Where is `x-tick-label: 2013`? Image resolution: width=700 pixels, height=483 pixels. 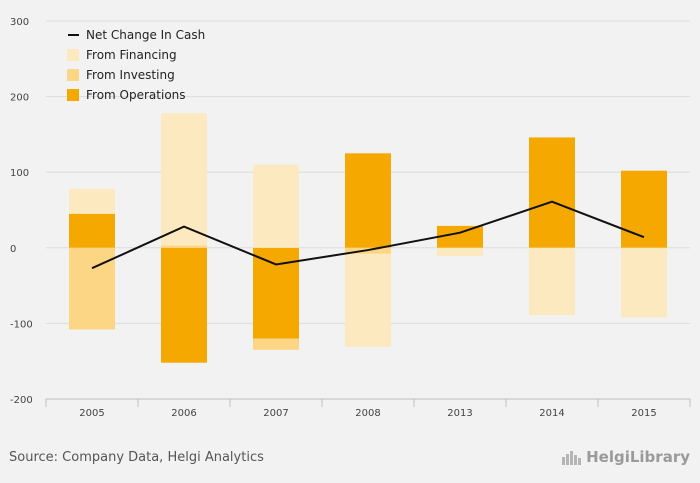
x-tick-label: 2013 is located at coordinates (459, 413).